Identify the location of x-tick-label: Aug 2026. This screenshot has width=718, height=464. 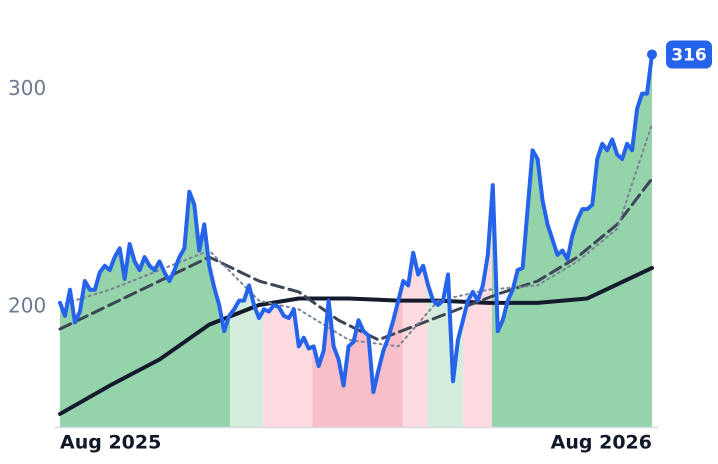
(601, 443).